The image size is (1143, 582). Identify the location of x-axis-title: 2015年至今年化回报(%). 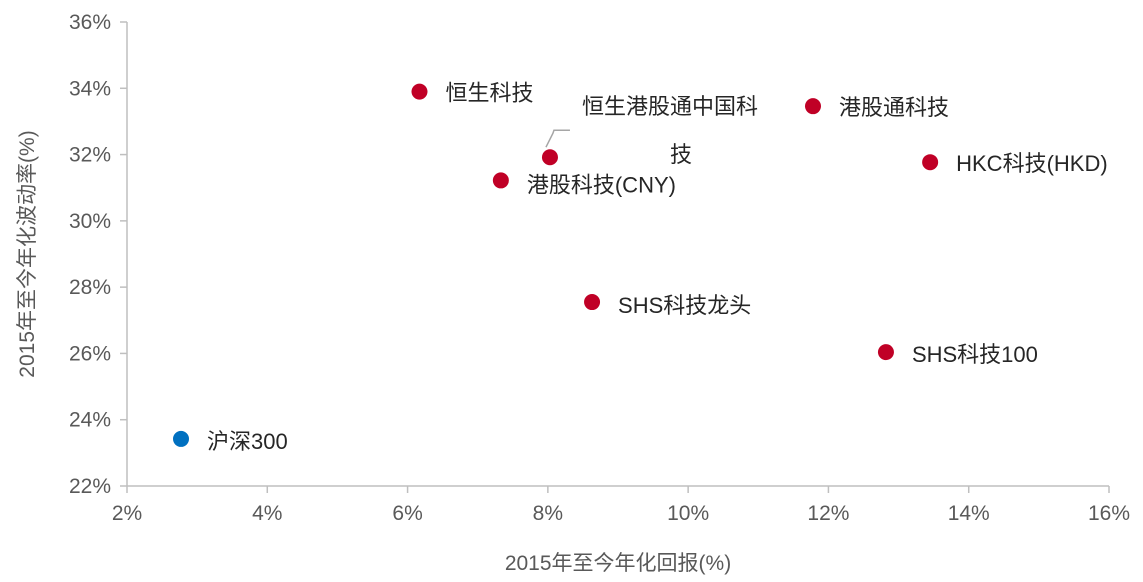
(618, 563).